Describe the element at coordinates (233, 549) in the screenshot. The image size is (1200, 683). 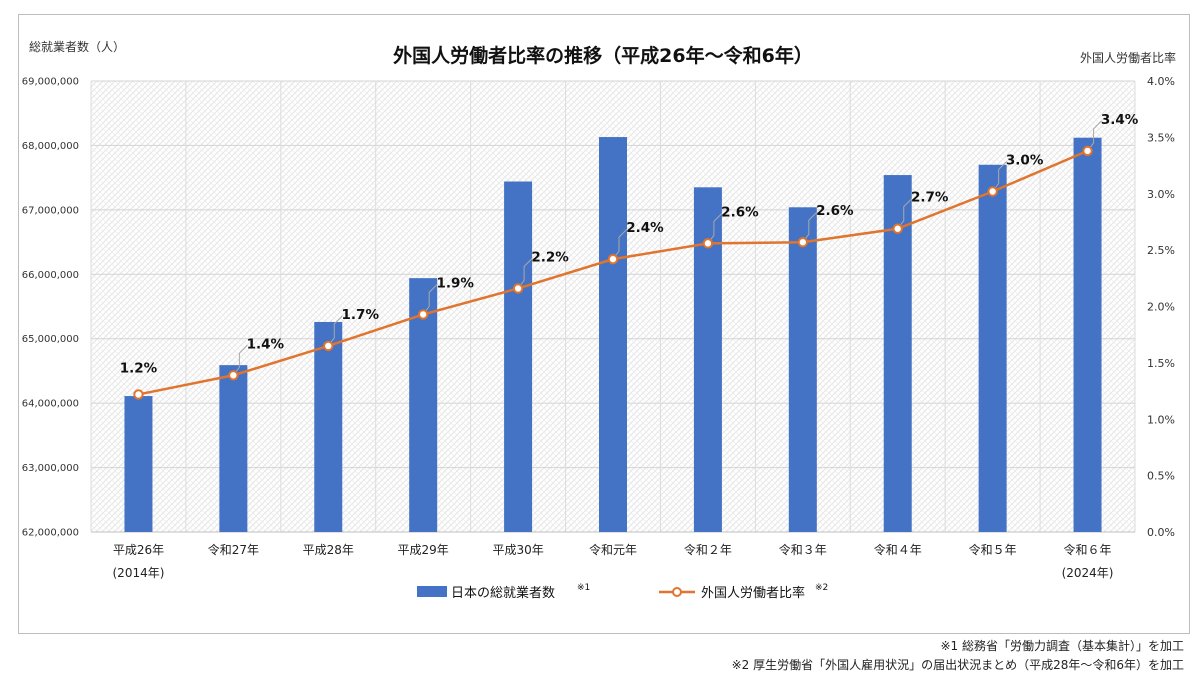
I see `category-label: 令和27年` at that location.